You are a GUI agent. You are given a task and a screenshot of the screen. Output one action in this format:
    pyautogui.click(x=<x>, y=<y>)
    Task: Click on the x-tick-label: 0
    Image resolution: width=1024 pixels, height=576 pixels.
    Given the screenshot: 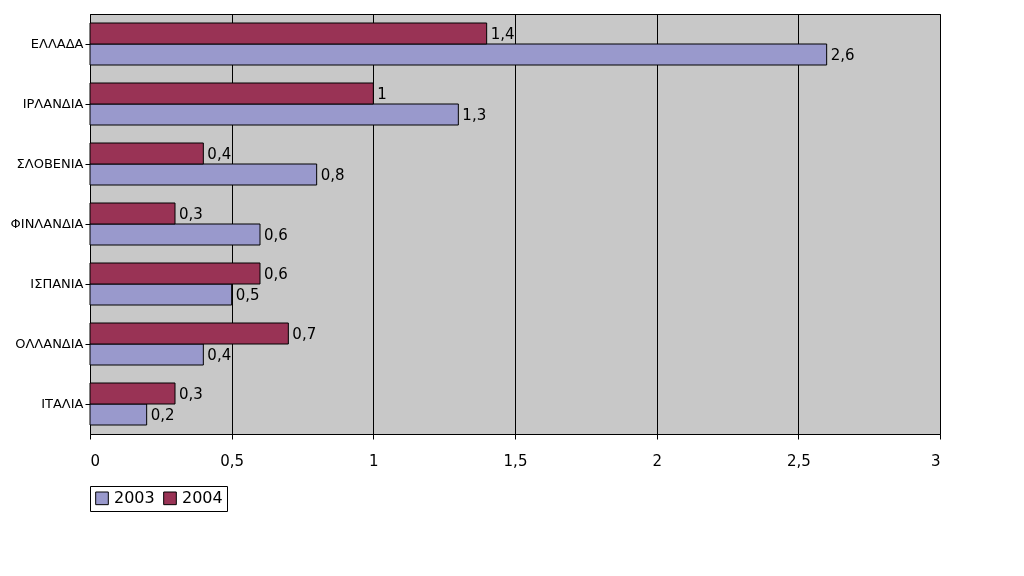 What is the action you would take?
    pyautogui.click(x=95, y=460)
    